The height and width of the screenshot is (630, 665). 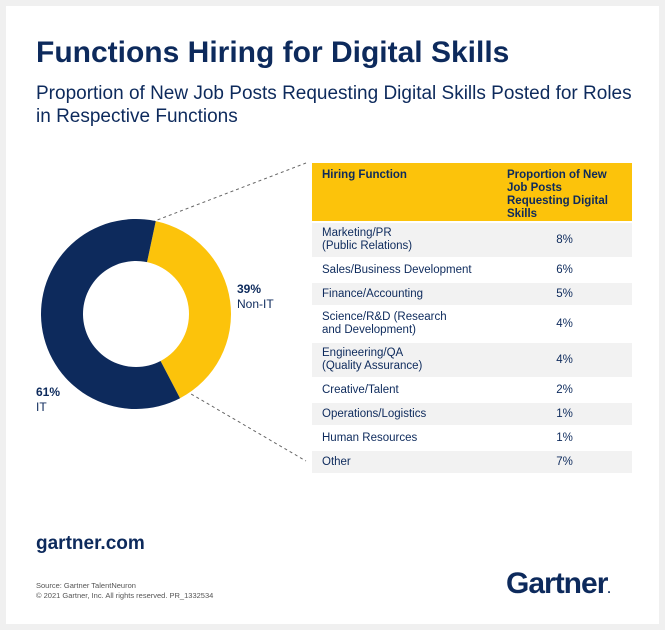 I want to click on row-function-line: Creative/Talent, so click(x=360, y=389).